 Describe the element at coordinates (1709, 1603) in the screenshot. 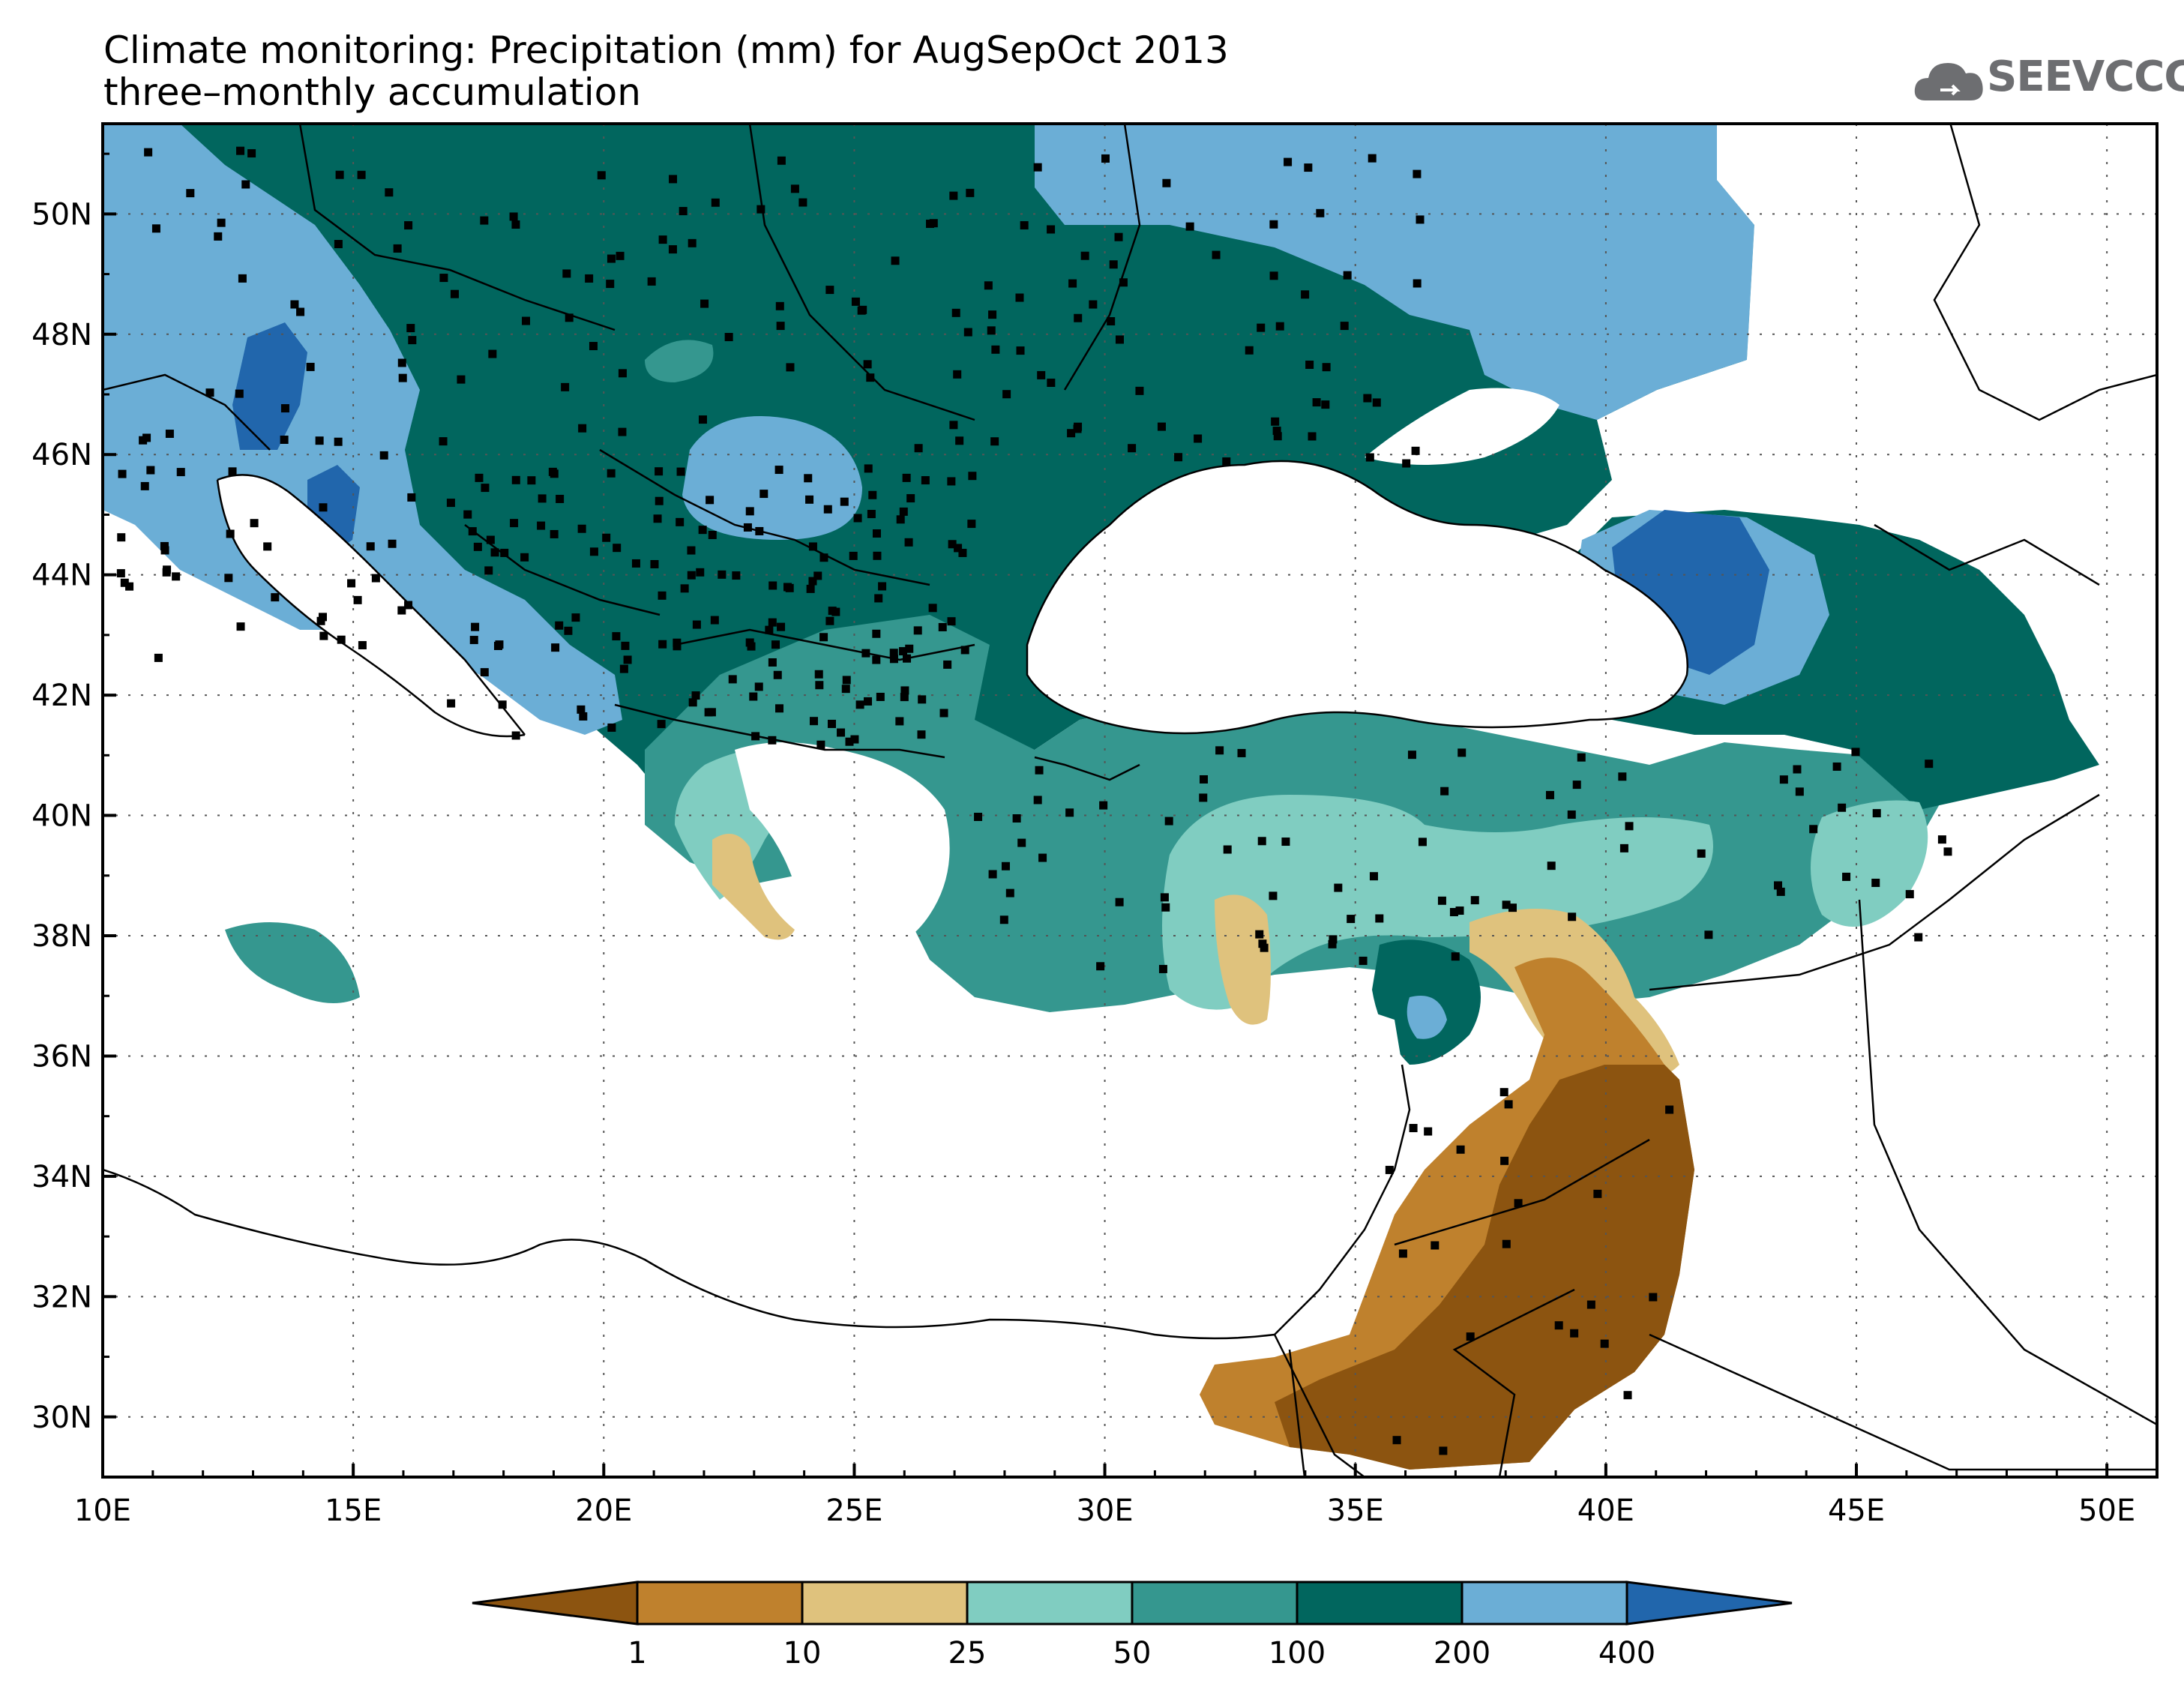

I see `colorbar-arrow-high` at that location.